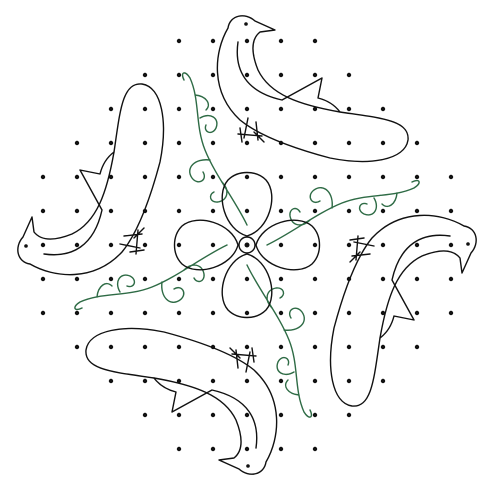 The width and height of the screenshot is (500, 495). What do you see at coordinates (403, 310) in the screenshot?
I see `peacock-right` at bounding box center [403, 310].